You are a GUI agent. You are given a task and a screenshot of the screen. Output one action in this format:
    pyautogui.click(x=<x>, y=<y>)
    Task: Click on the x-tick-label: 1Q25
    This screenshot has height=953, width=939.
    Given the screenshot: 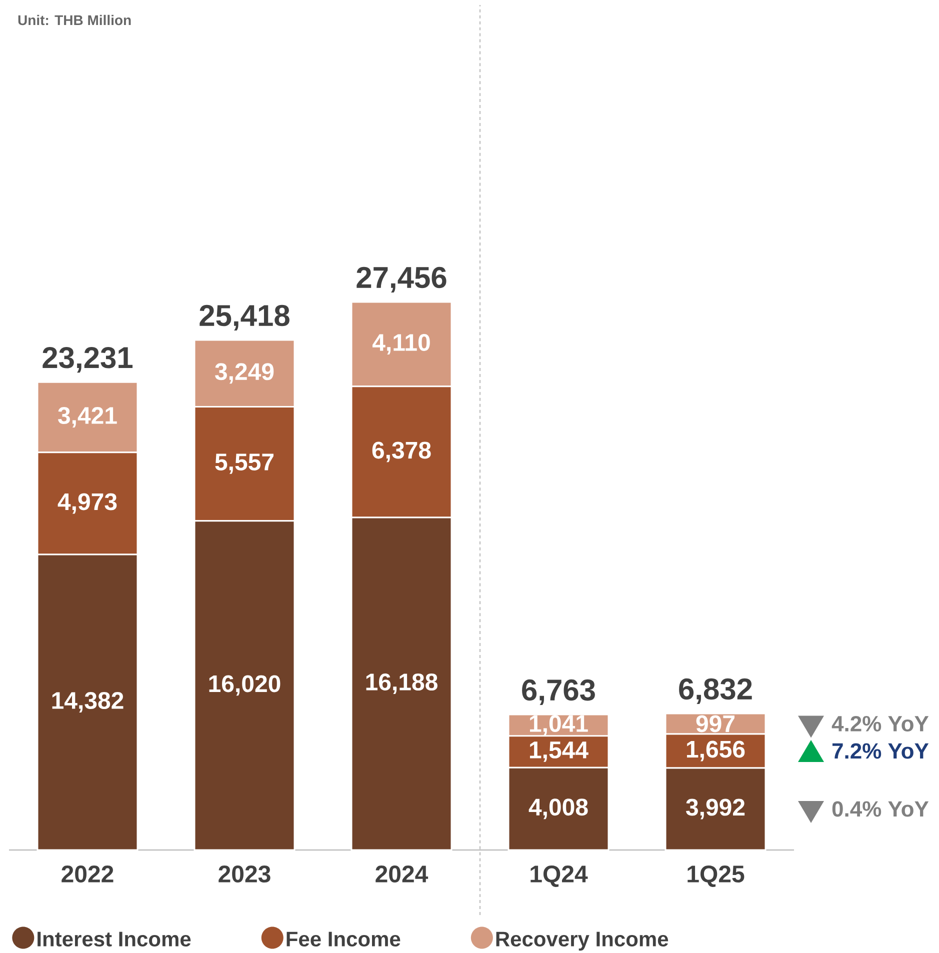 What is the action you would take?
    pyautogui.click(x=716, y=876)
    